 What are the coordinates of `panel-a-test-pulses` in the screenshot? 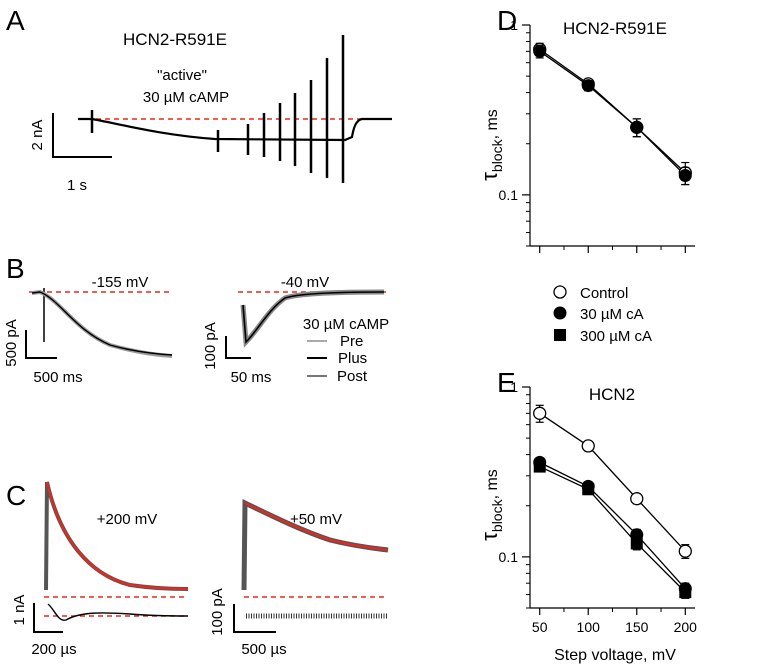 It's located at (217, 109).